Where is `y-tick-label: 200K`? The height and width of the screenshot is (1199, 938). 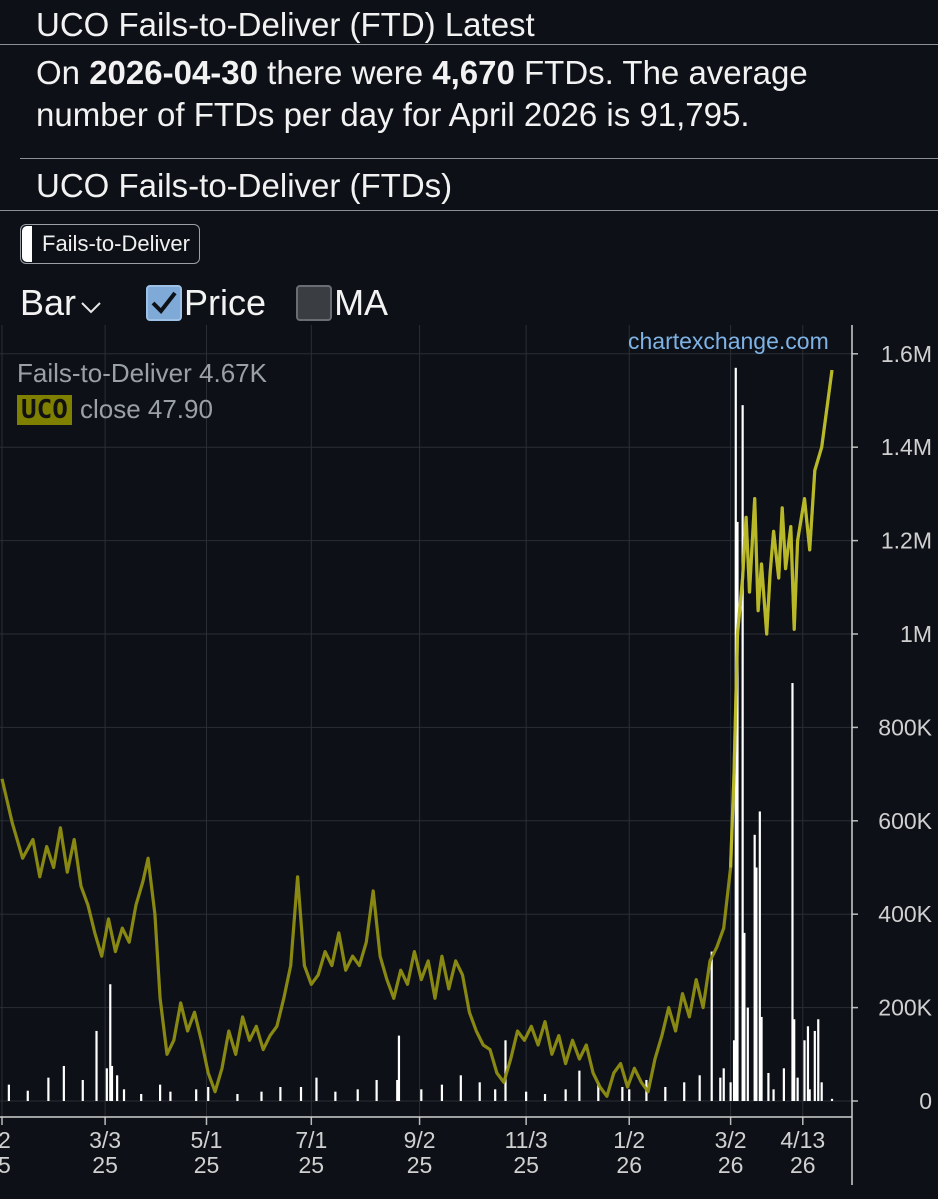
y-tick-label: 200K is located at coordinates (905, 1008).